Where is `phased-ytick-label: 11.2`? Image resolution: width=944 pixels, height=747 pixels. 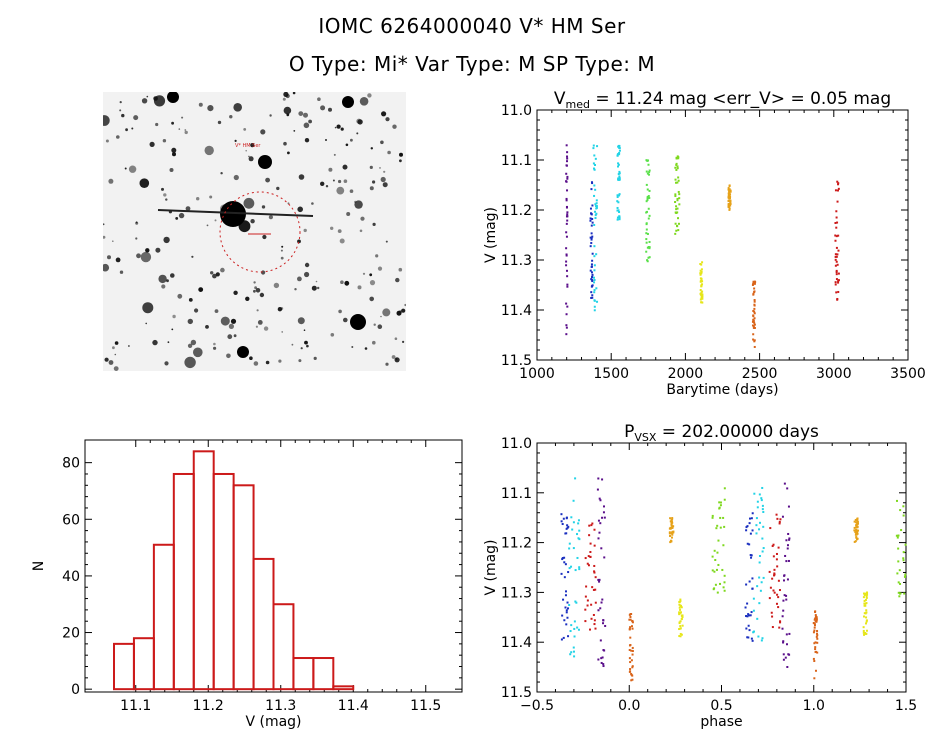
phased-ytick-label: 11.2 is located at coordinates (516, 544).